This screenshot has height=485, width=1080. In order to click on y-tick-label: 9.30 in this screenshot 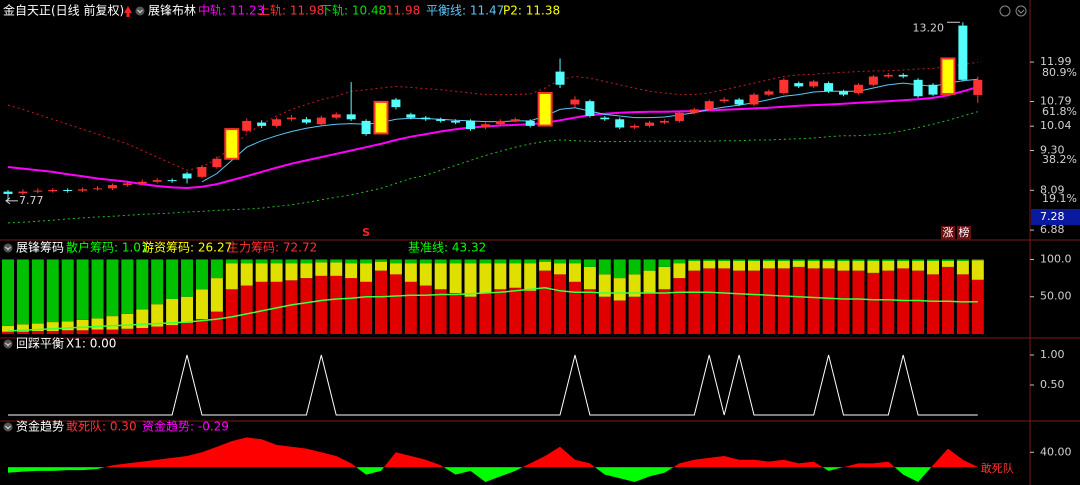, I will do `click(1052, 150)`.